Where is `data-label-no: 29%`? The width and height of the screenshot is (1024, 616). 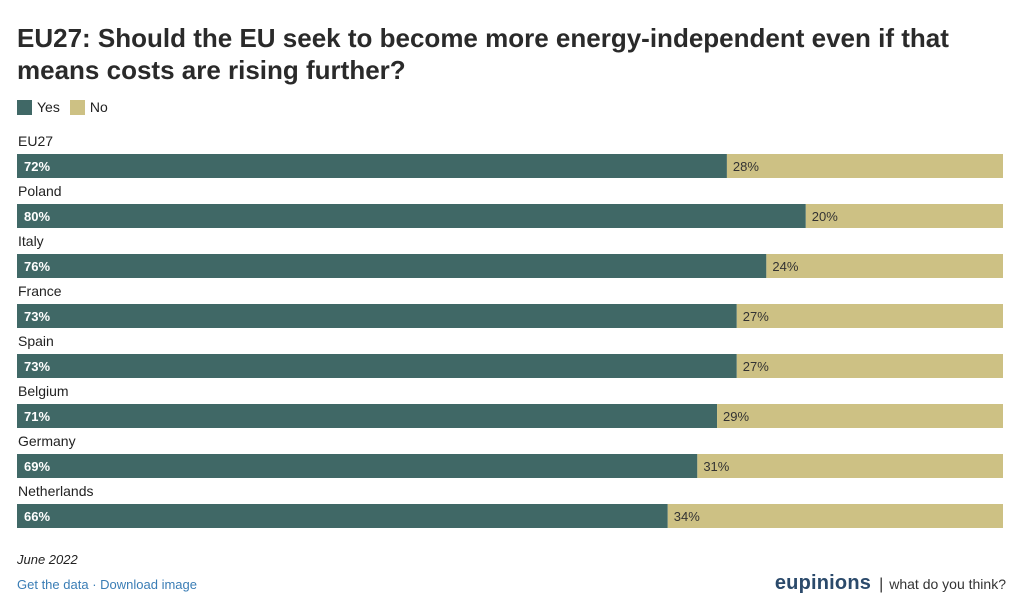 data-label-no: 29% is located at coordinates (736, 416).